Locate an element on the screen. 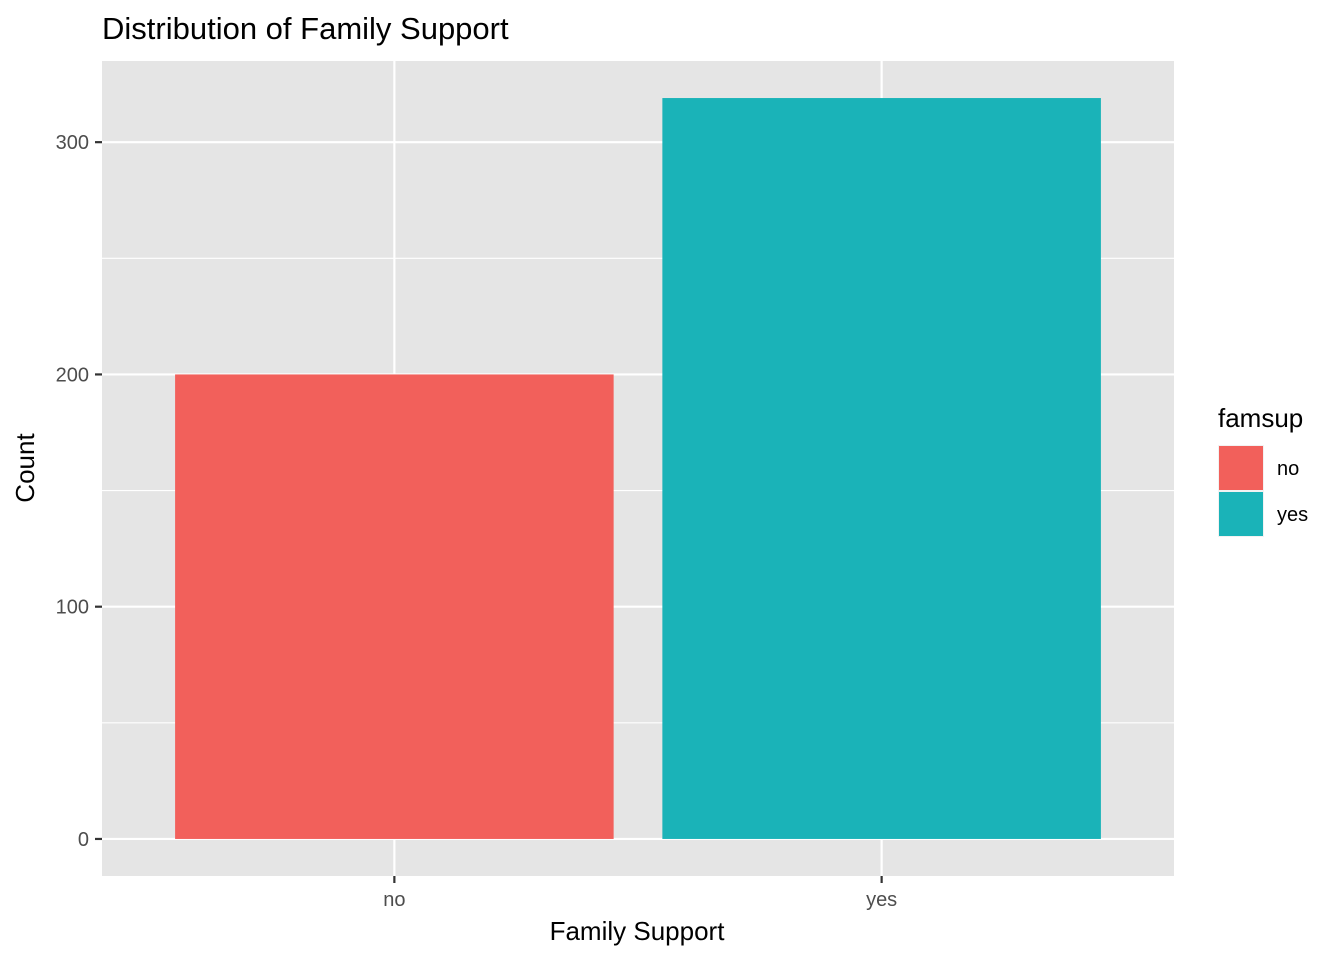 Image resolution: width=1344 pixels, height=960 pixels. legend-swatch-yes is located at coordinates (1241, 514).